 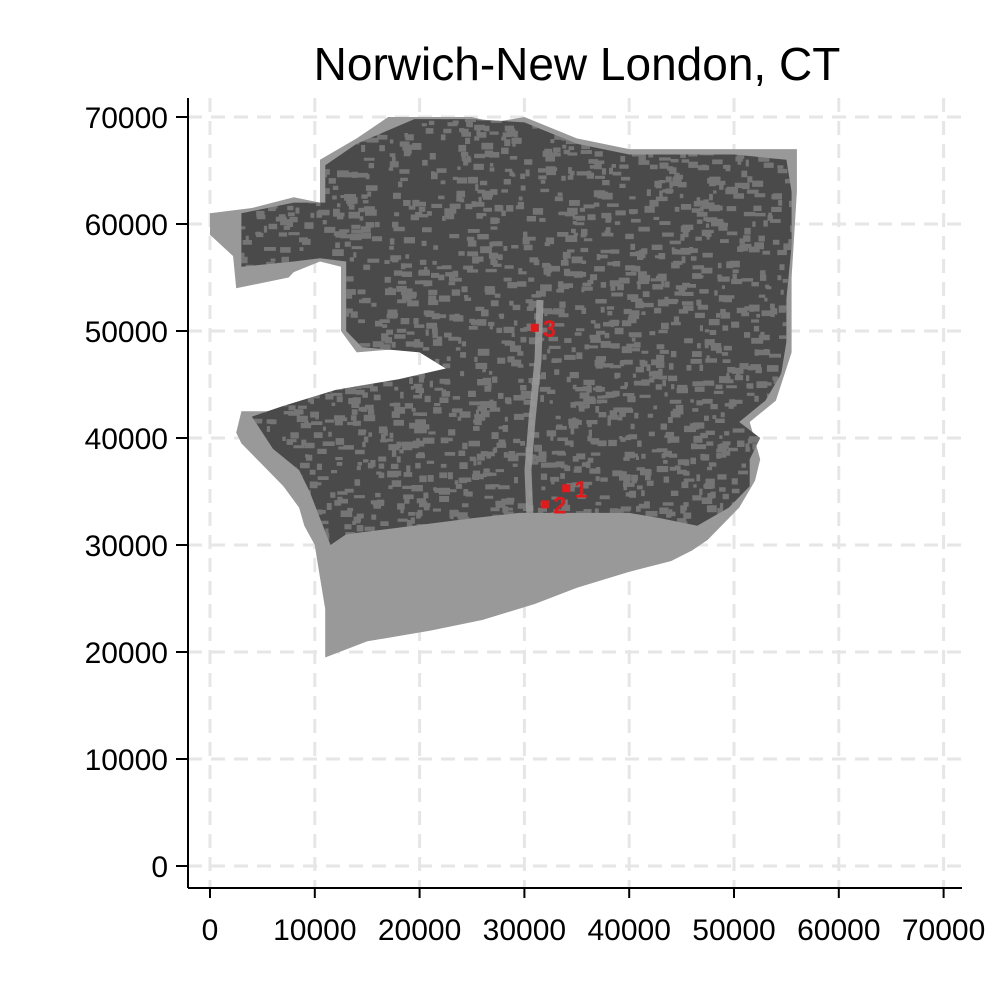 What do you see at coordinates (419, 930) in the screenshot?
I see `x-tick-label: 20000` at bounding box center [419, 930].